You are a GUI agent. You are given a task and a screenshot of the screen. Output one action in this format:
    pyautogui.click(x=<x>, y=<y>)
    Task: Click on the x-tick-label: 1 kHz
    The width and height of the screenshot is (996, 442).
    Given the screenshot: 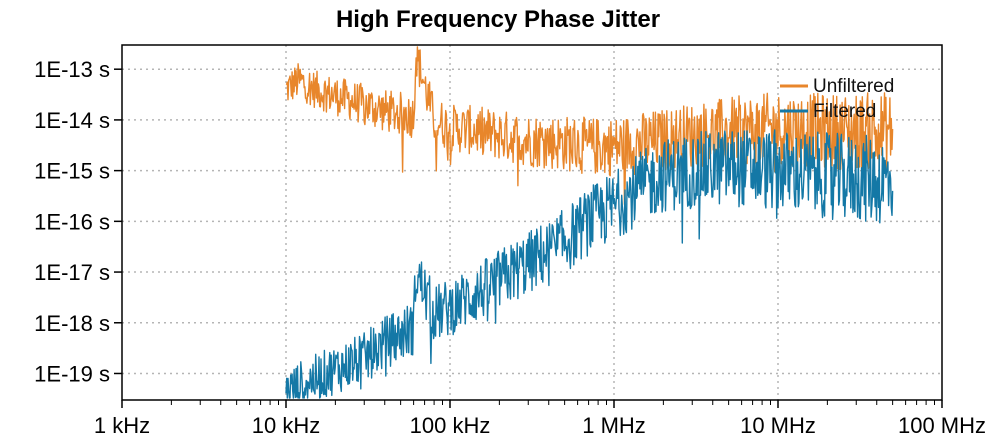 What is the action you would take?
    pyautogui.click(x=122, y=425)
    